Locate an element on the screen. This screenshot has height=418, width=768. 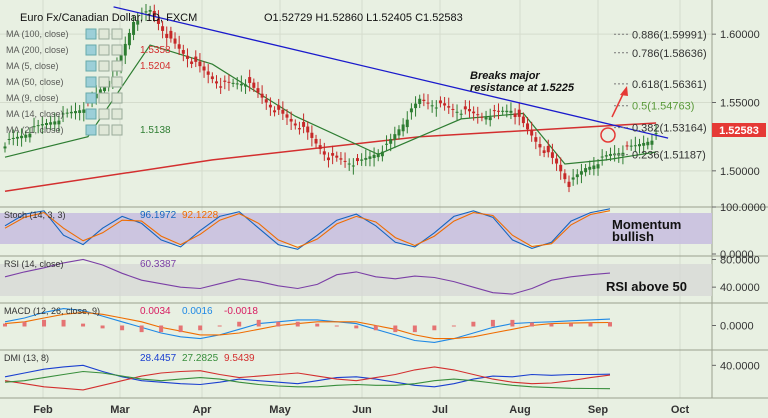
price-tick-label: 1.60000 is located at coordinates (740, 35).